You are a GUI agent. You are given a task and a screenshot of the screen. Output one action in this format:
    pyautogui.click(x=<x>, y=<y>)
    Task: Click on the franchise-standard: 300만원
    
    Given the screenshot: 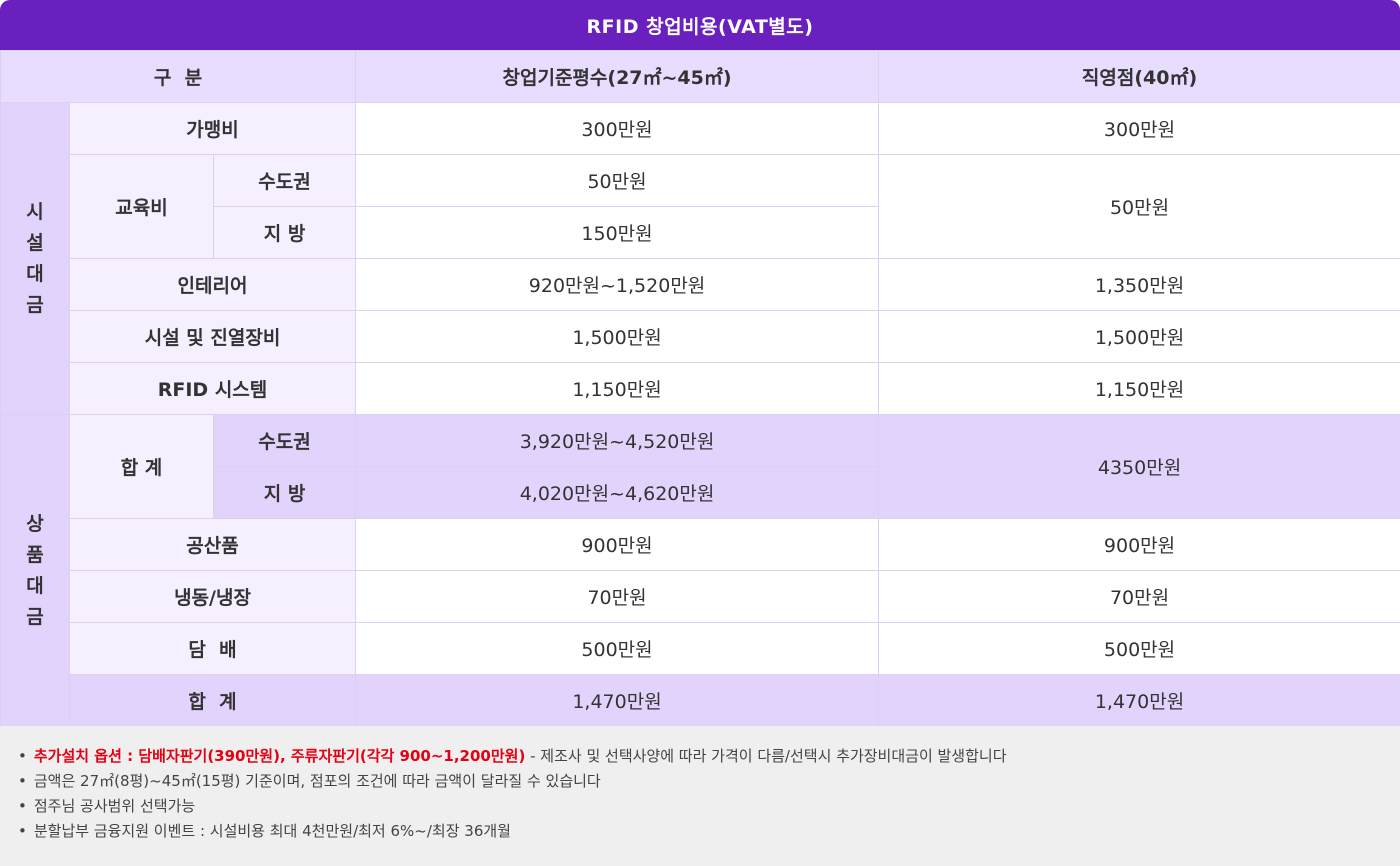 What is the action you would take?
    pyautogui.click(x=617, y=128)
    